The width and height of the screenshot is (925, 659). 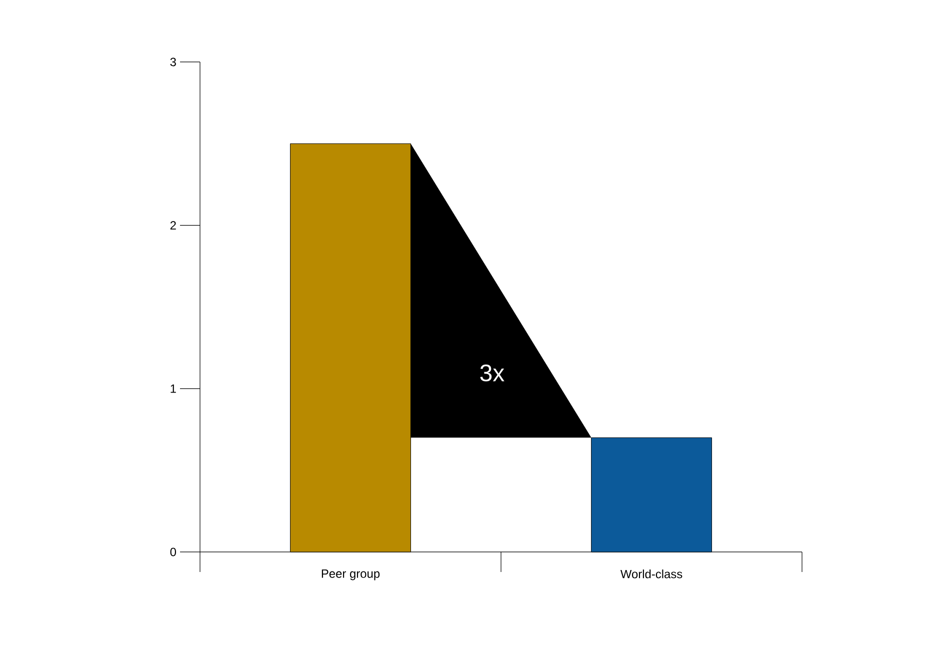 What do you see at coordinates (173, 225) in the screenshot?
I see `y-tick-label: 2` at bounding box center [173, 225].